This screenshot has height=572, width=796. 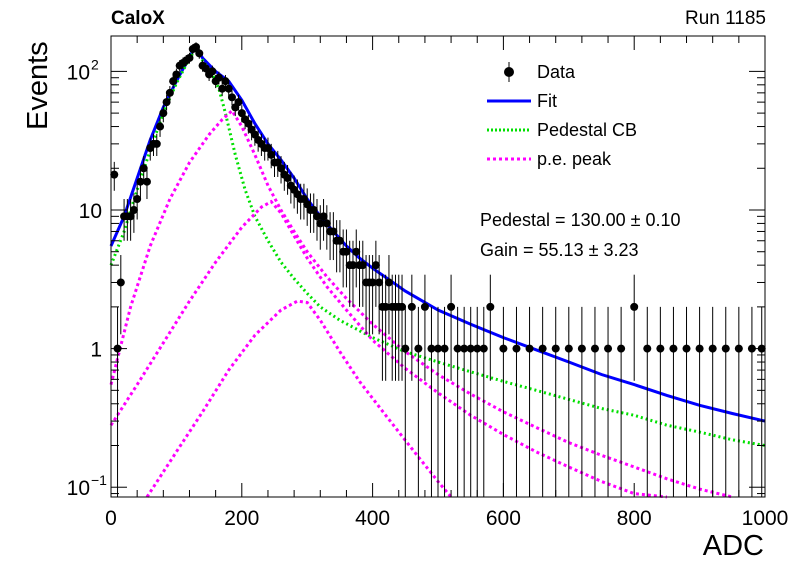 What do you see at coordinates (372, 518) in the screenshot?
I see `x-tick-label: 400` at bounding box center [372, 518].